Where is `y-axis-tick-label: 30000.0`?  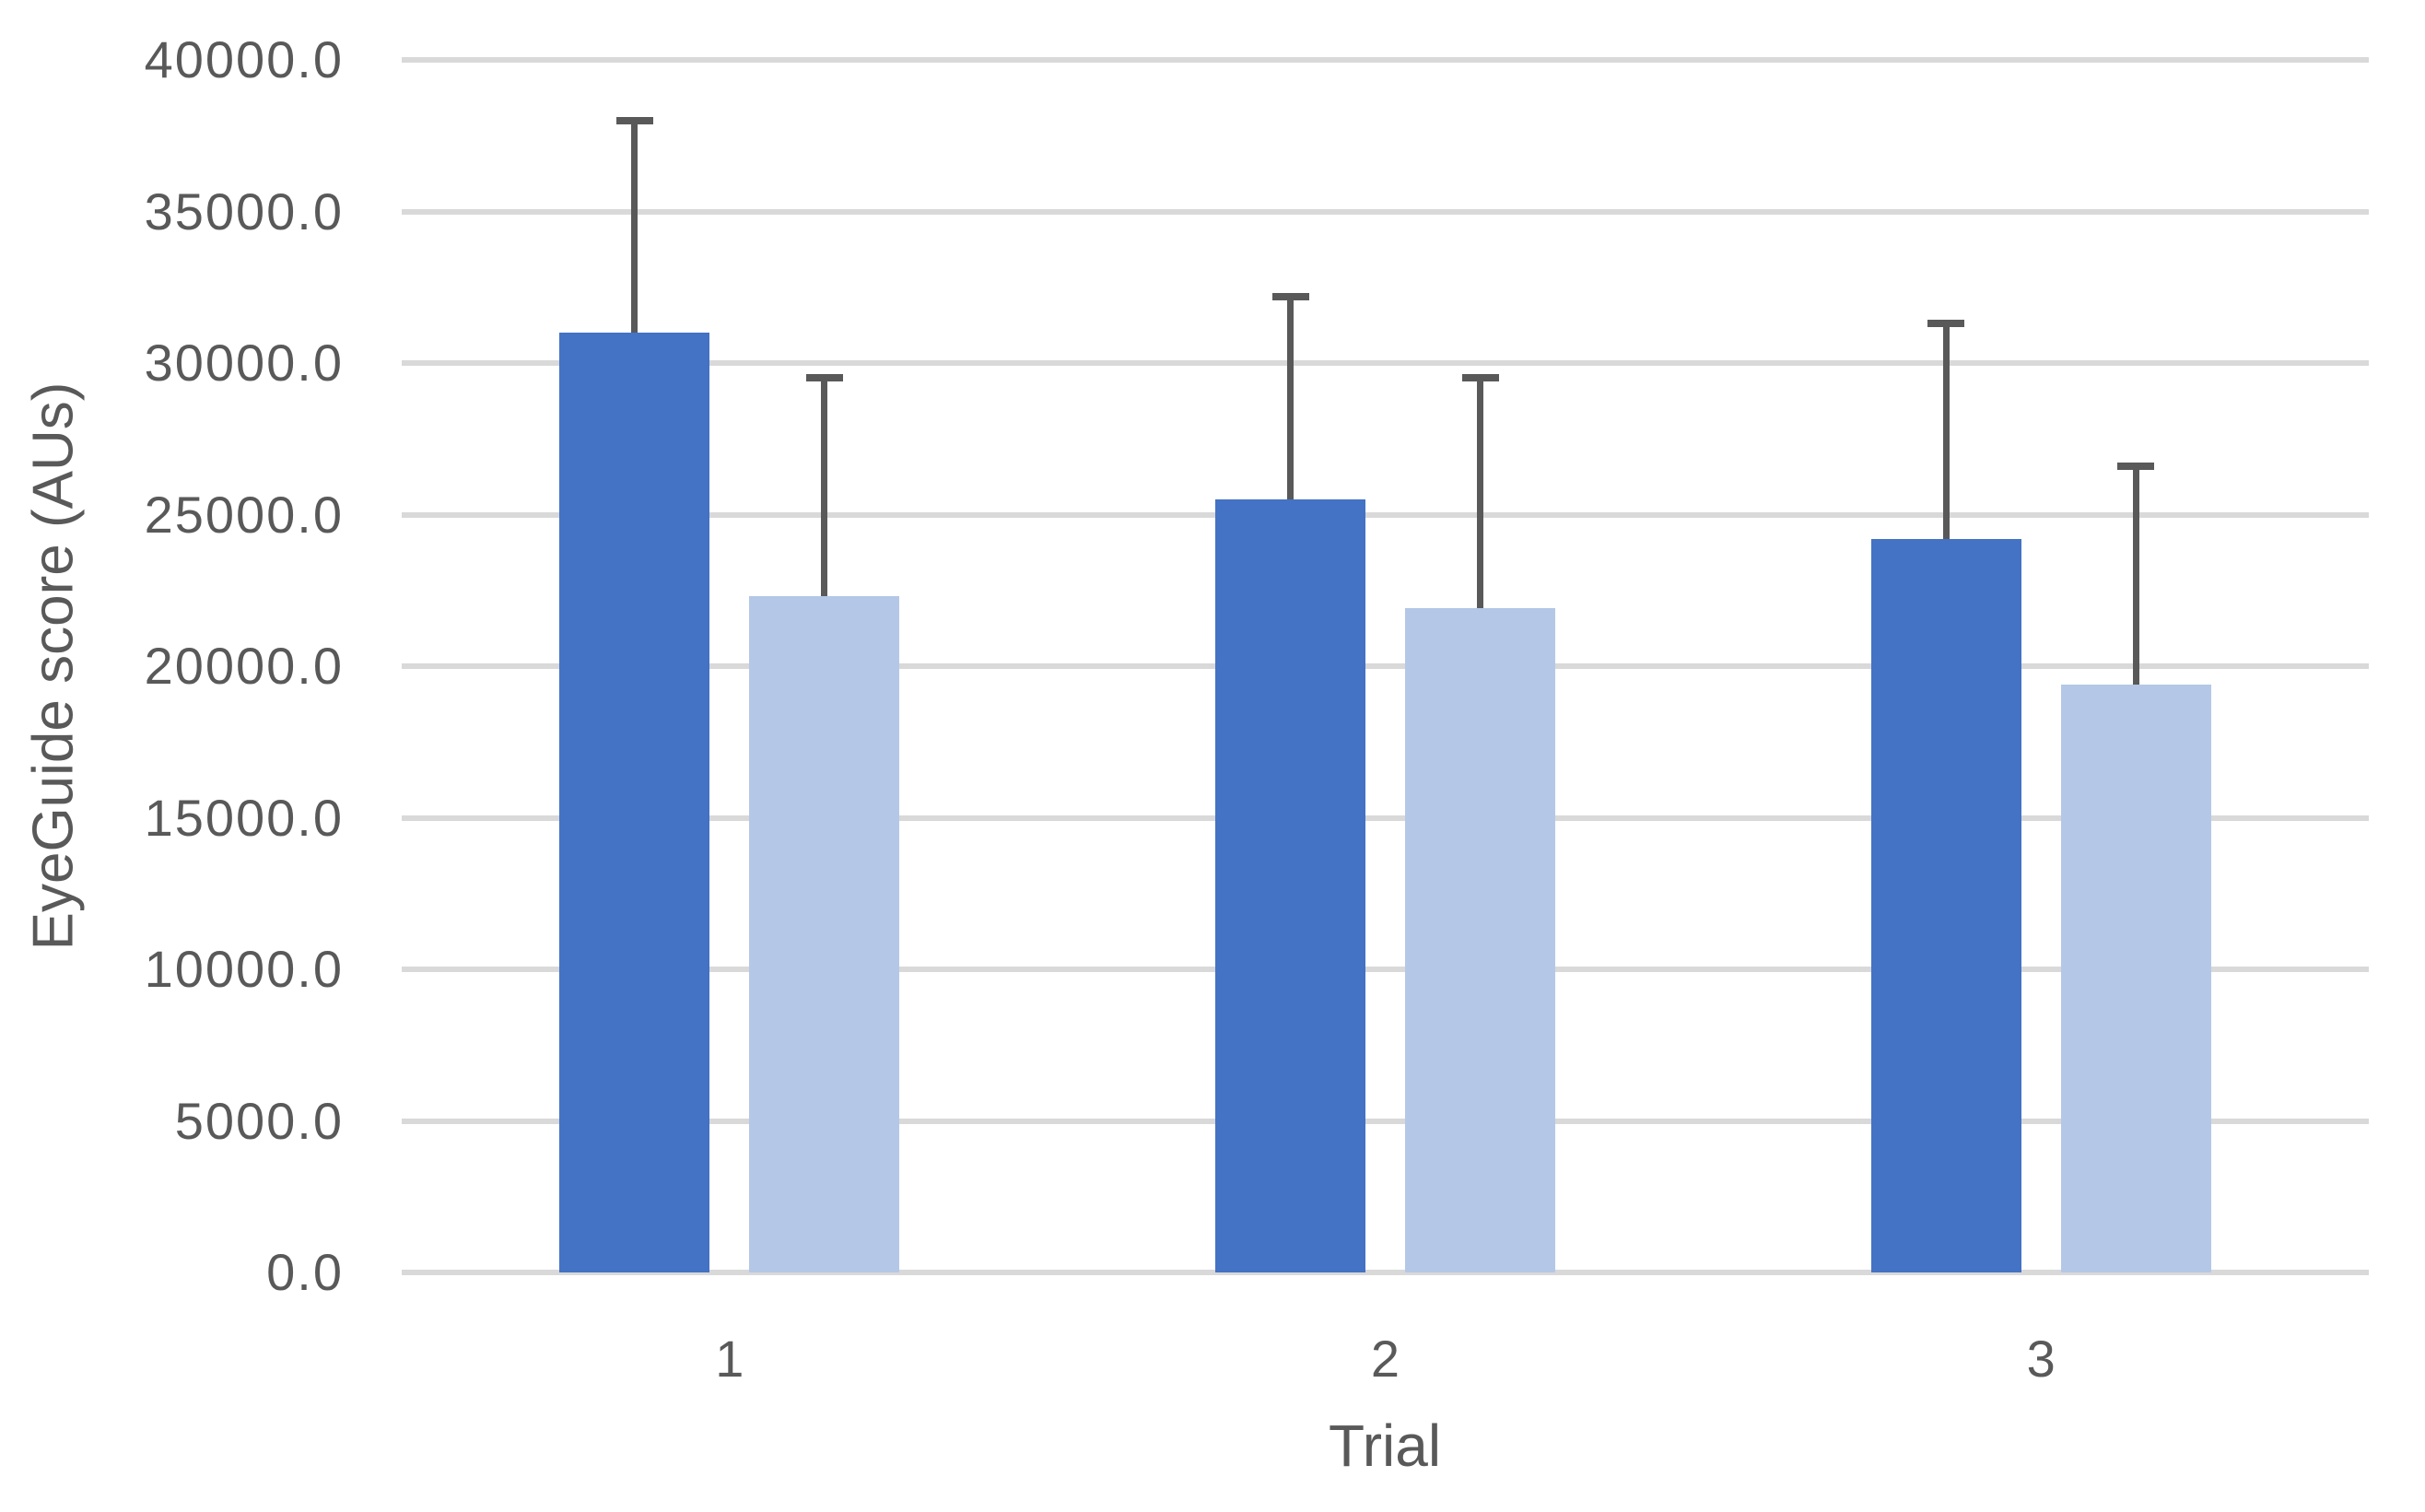
y-axis-tick-label: 30000.0 is located at coordinates (244, 363).